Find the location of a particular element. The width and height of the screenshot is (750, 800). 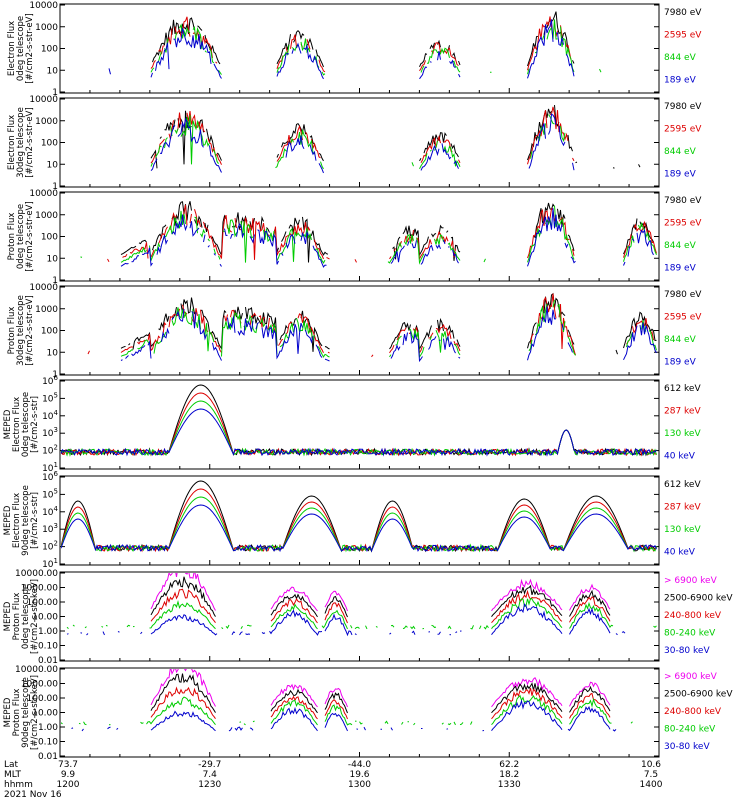

legend-entry: 240-800 keV is located at coordinates (693, 616).